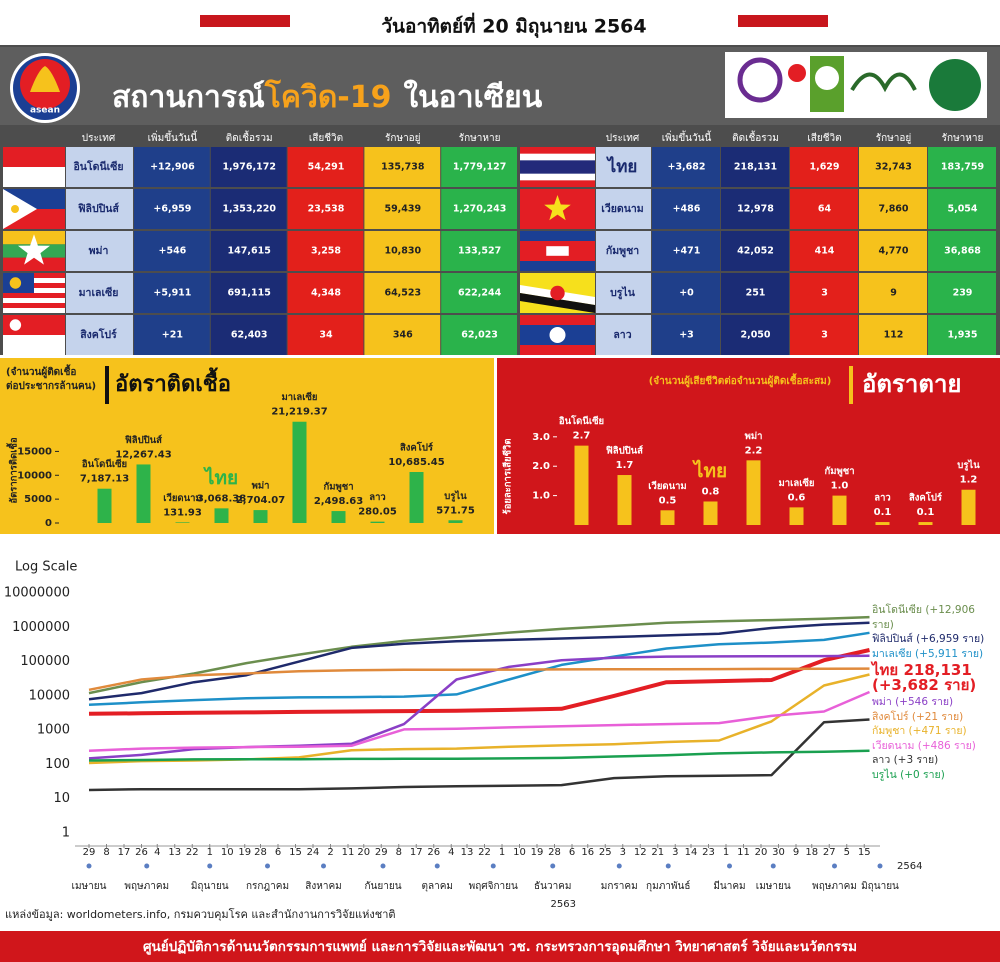 This screenshot has width=1000, height=962. Describe the element at coordinates (473, 97) in the screenshot. I see `title-part: ในอาเซียน` at that location.